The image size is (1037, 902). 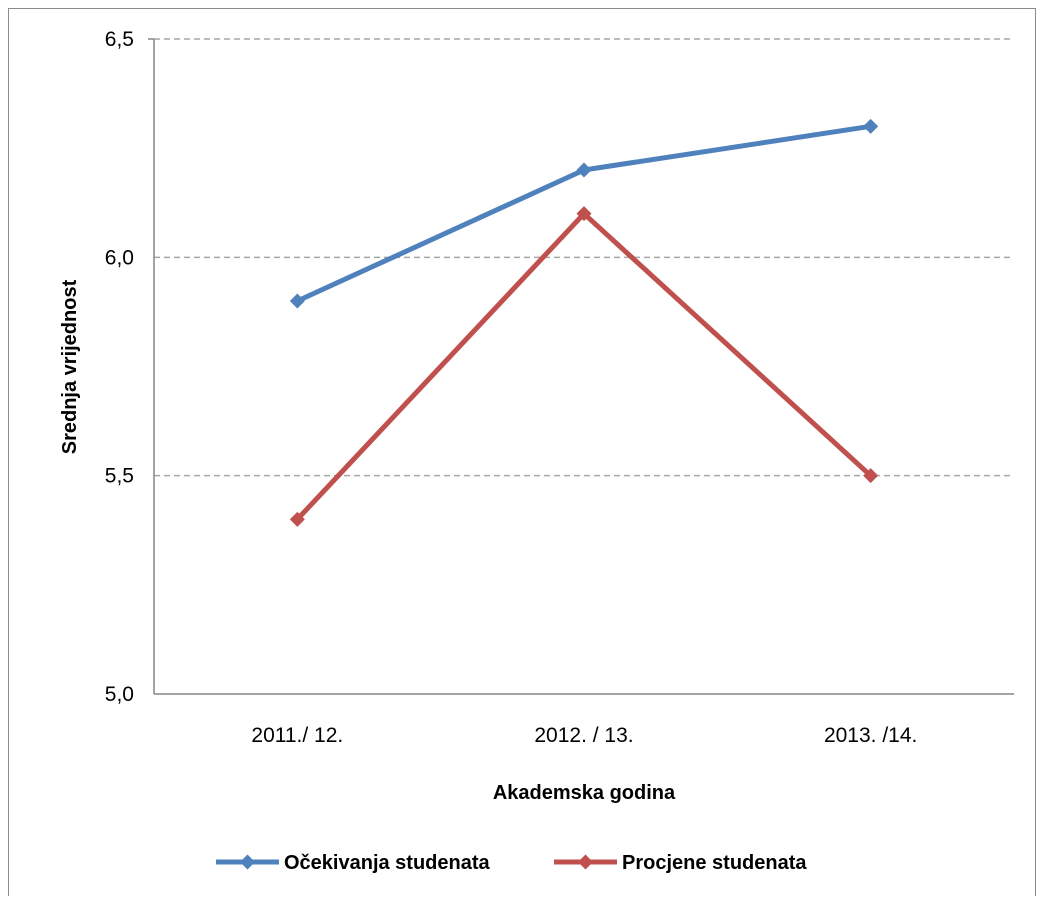 I want to click on y-tick-label: 5,5, so click(x=119, y=476).